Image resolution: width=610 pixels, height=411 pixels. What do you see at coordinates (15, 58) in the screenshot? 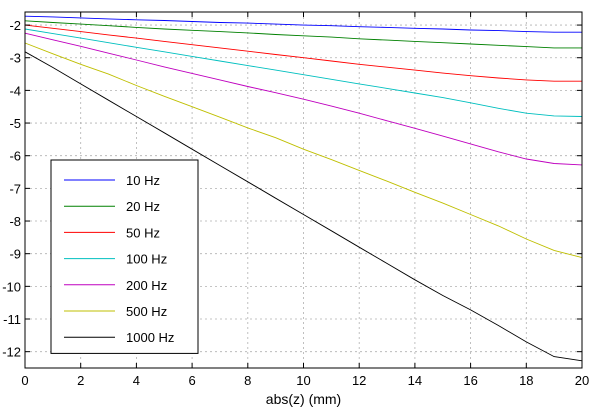
I see `y-tick-label: -3` at bounding box center [15, 58].